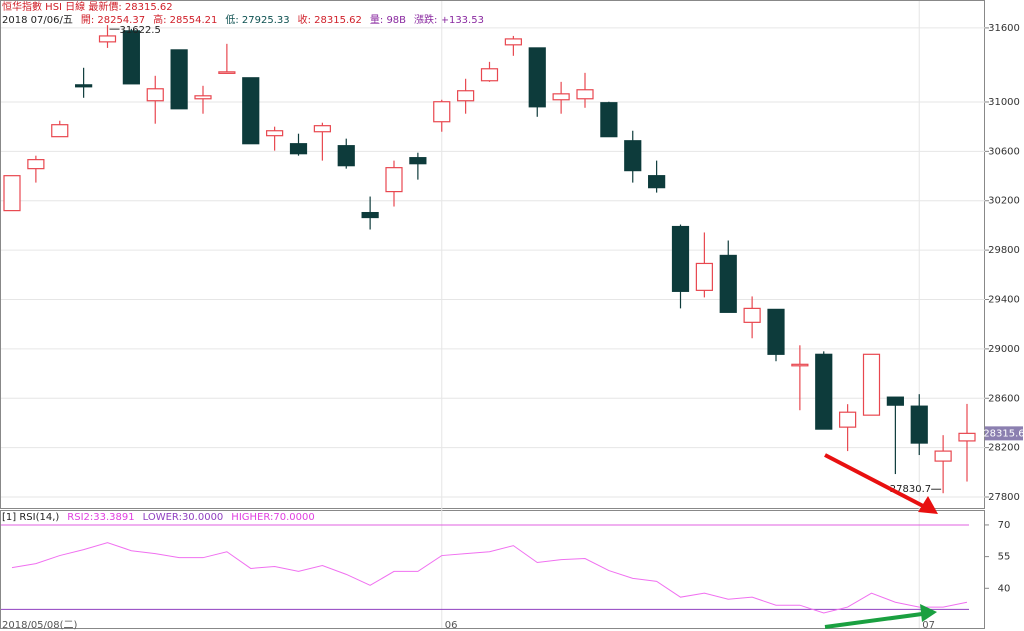 The width and height of the screenshot is (1024, 631). Describe the element at coordinates (87, 6) in the screenshot. I see `info-text: 恒华指數 HSI 日線 最新價: 28315.62` at that location.